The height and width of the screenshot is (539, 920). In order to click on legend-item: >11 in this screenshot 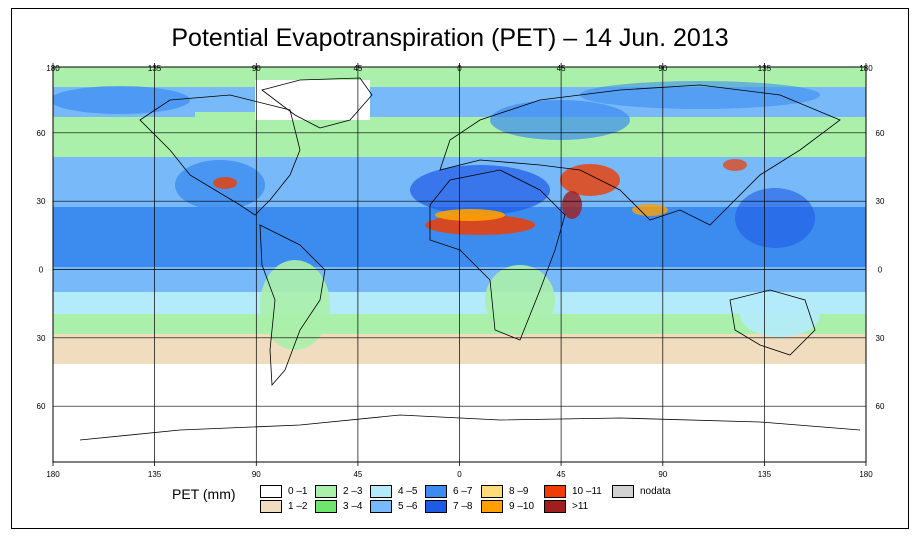, I will do `click(566, 506)`.